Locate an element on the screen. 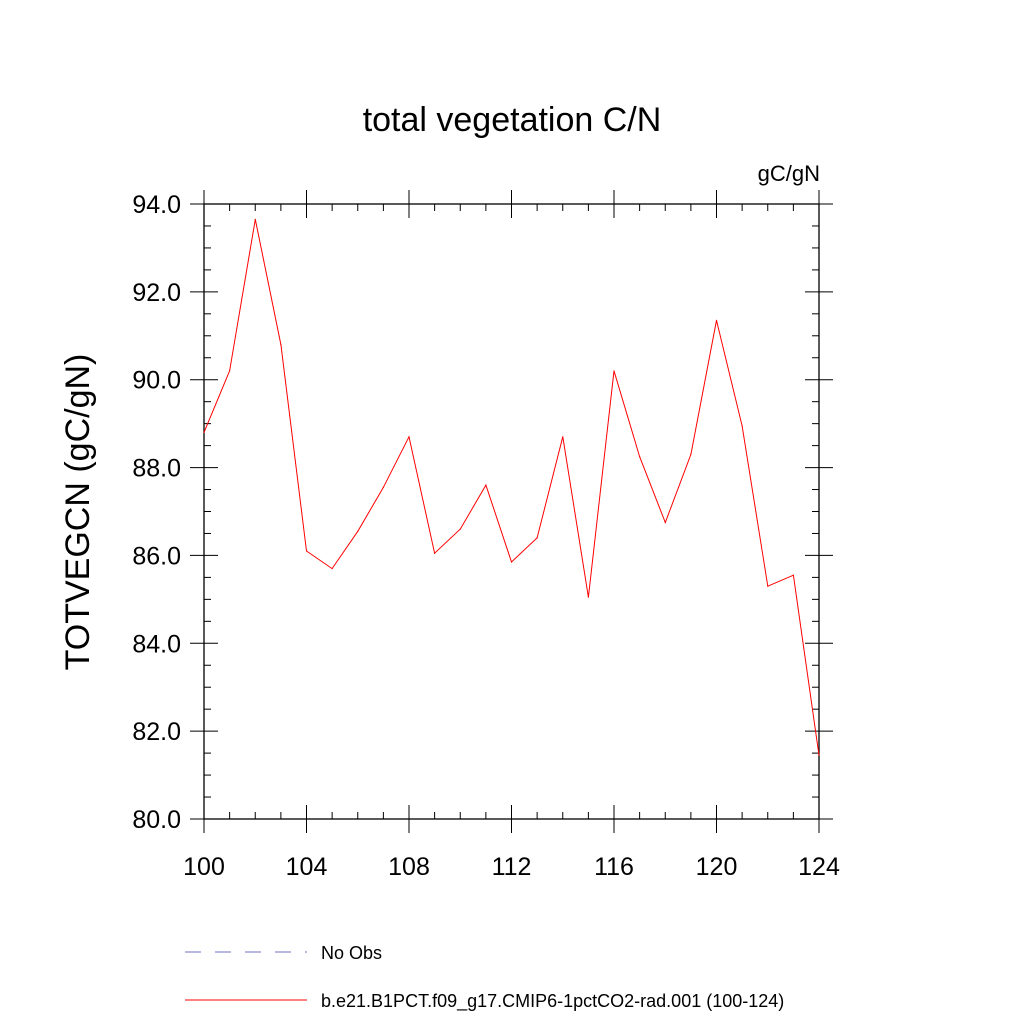 The height and width of the screenshot is (1024, 1024). y-tick-label: 88.0 is located at coordinates (156, 469).